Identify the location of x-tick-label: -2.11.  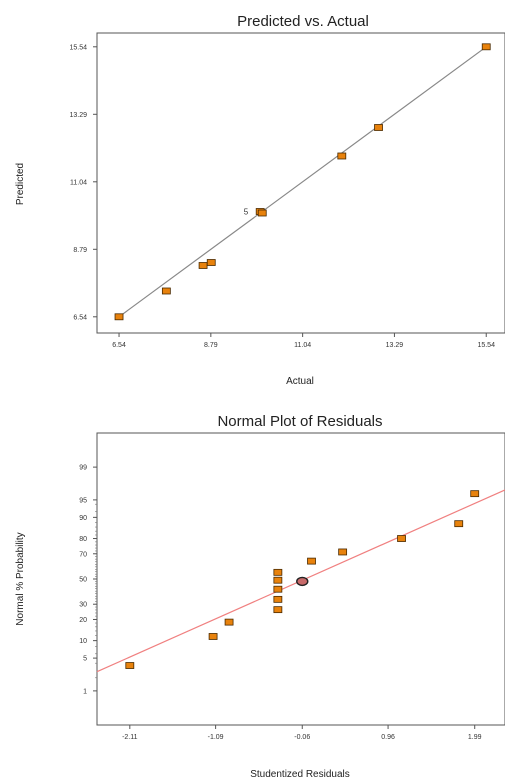
(130, 737).